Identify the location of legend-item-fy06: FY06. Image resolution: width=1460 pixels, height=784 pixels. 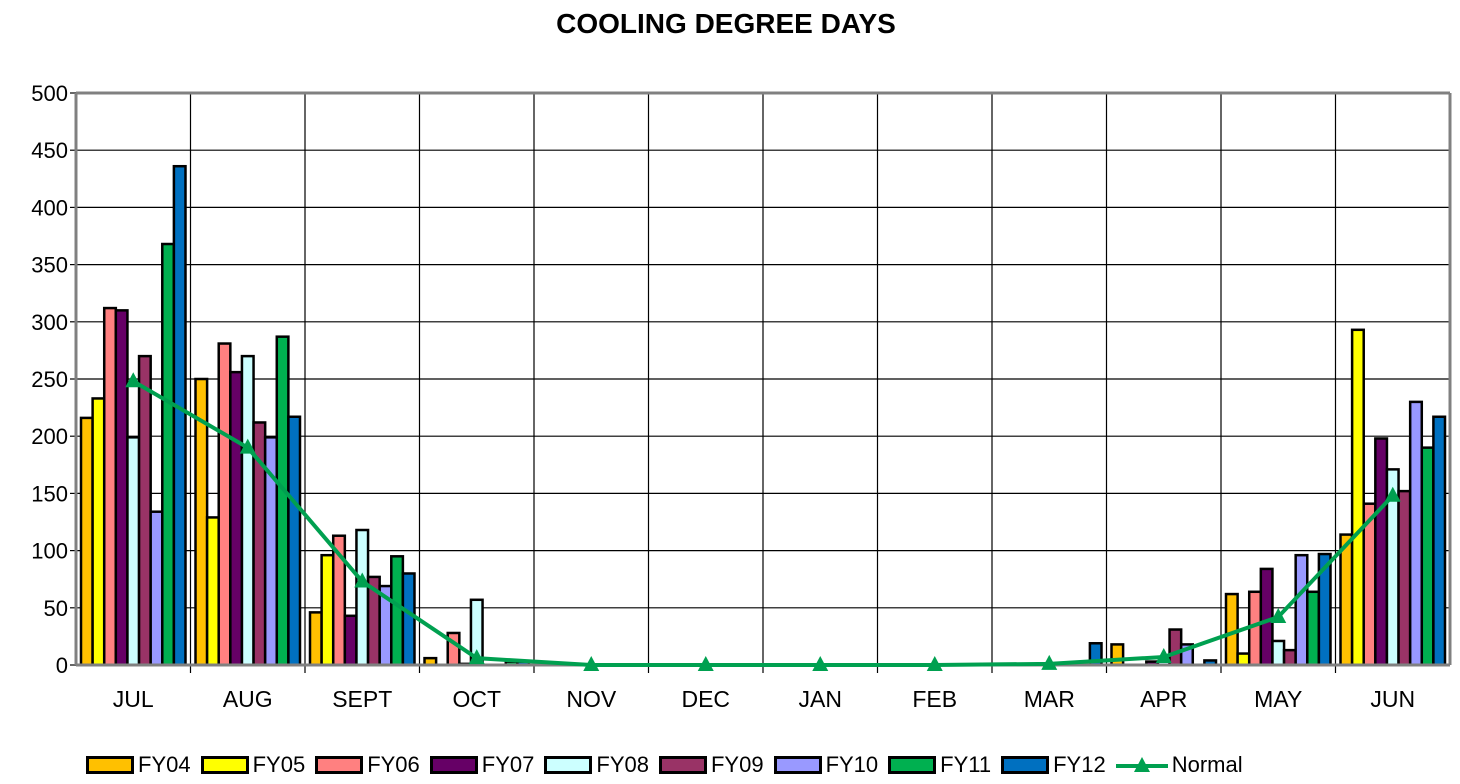
(367, 765).